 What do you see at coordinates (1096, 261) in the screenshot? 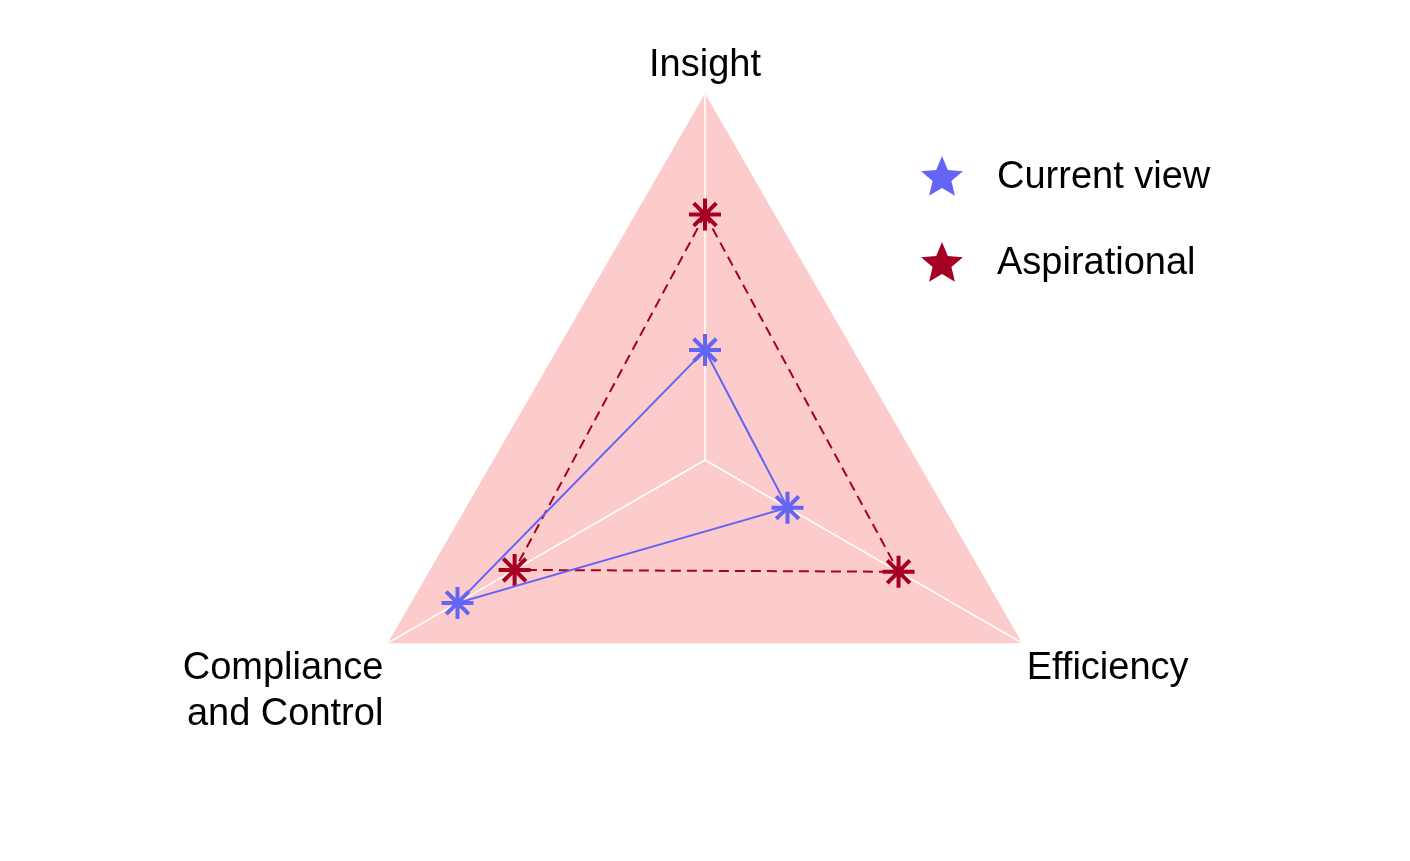
I see `legend-label: Aspirational` at bounding box center [1096, 261].